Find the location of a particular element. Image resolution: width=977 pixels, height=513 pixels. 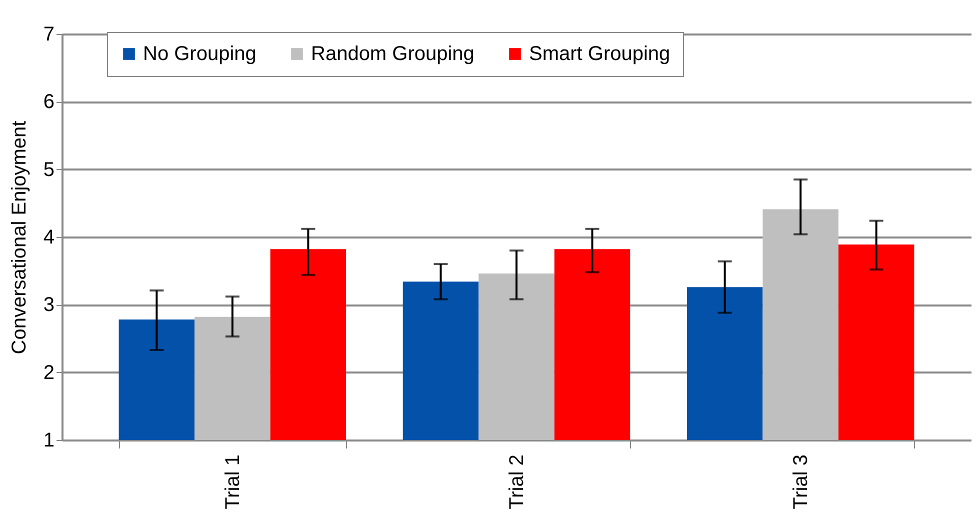

y-tick-label: 4 is located at coordinates (48, 237).